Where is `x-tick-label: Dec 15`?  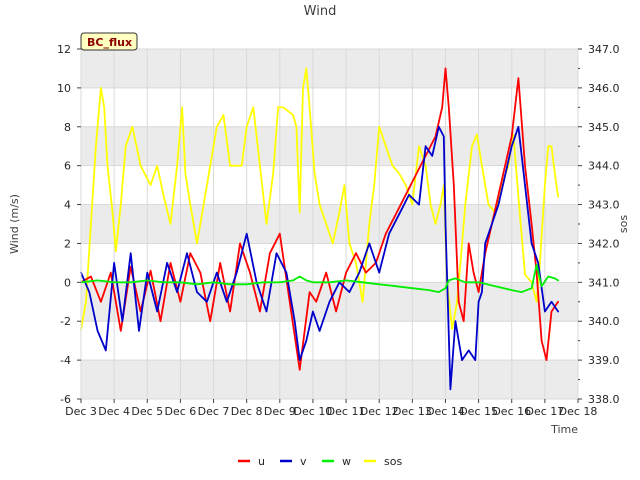
x-tick-label: Dec 15 is located at coordinates (478, 411).